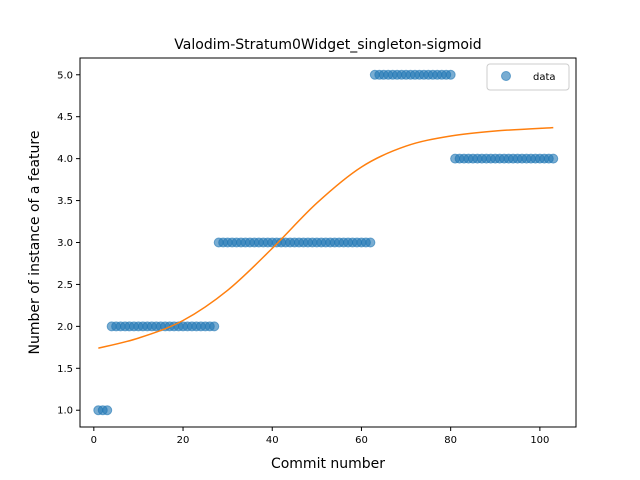 The image size is (640, 480). I want to click on legend-box, so click(528, 77).